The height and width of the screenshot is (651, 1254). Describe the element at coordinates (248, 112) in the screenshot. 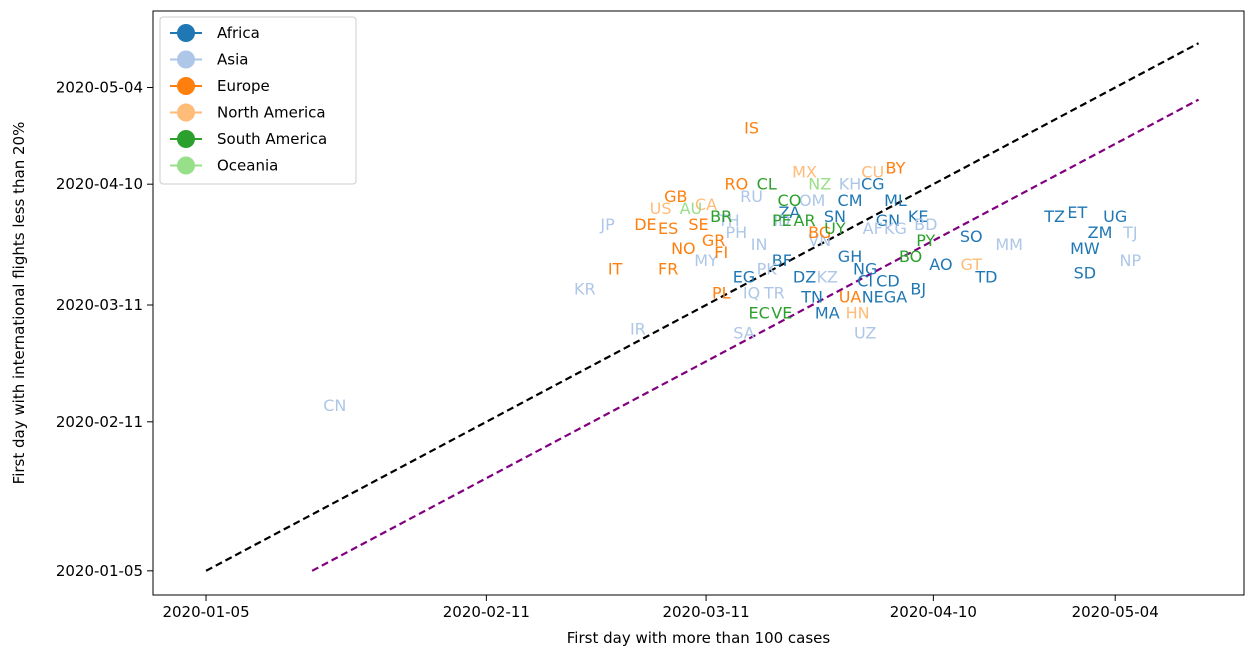

I see `legend-item: North America` at that location.